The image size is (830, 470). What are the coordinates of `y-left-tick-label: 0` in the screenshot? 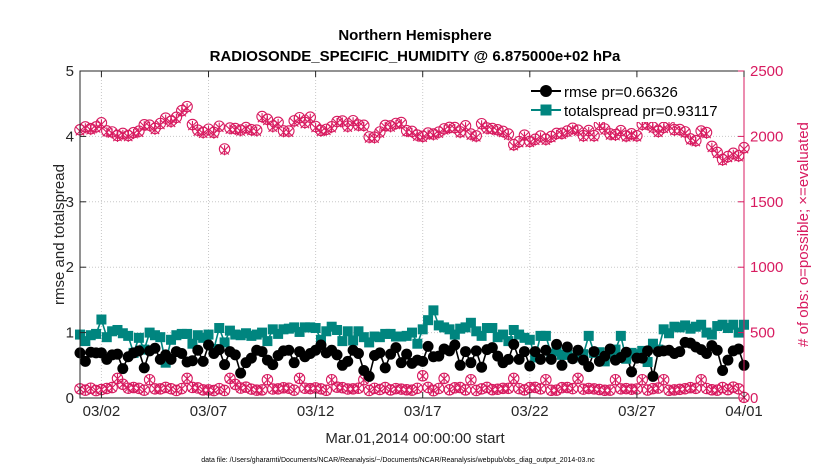 It's located at (70, 398).